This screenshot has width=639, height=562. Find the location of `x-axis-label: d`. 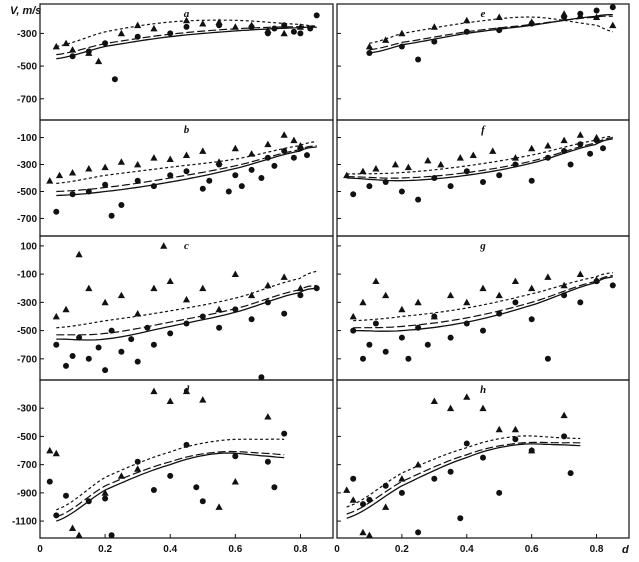

x-axis-label: d is located at coordinates (625, 550).